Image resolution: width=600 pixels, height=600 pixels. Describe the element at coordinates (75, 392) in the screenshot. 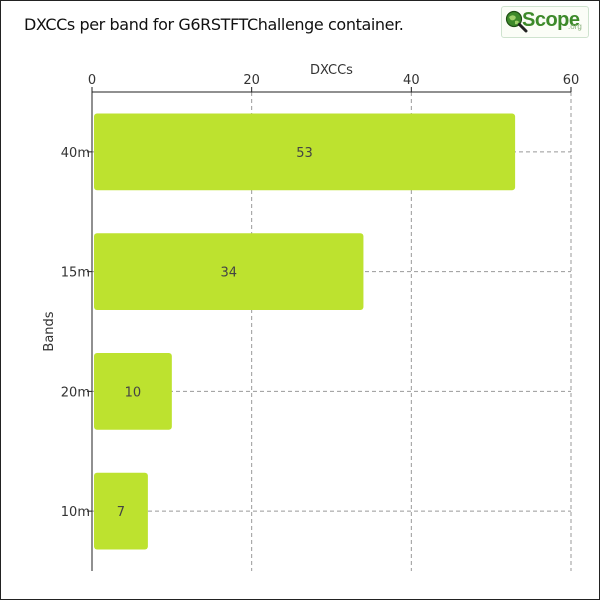

I see `y-tick-label: 20m` at that location.